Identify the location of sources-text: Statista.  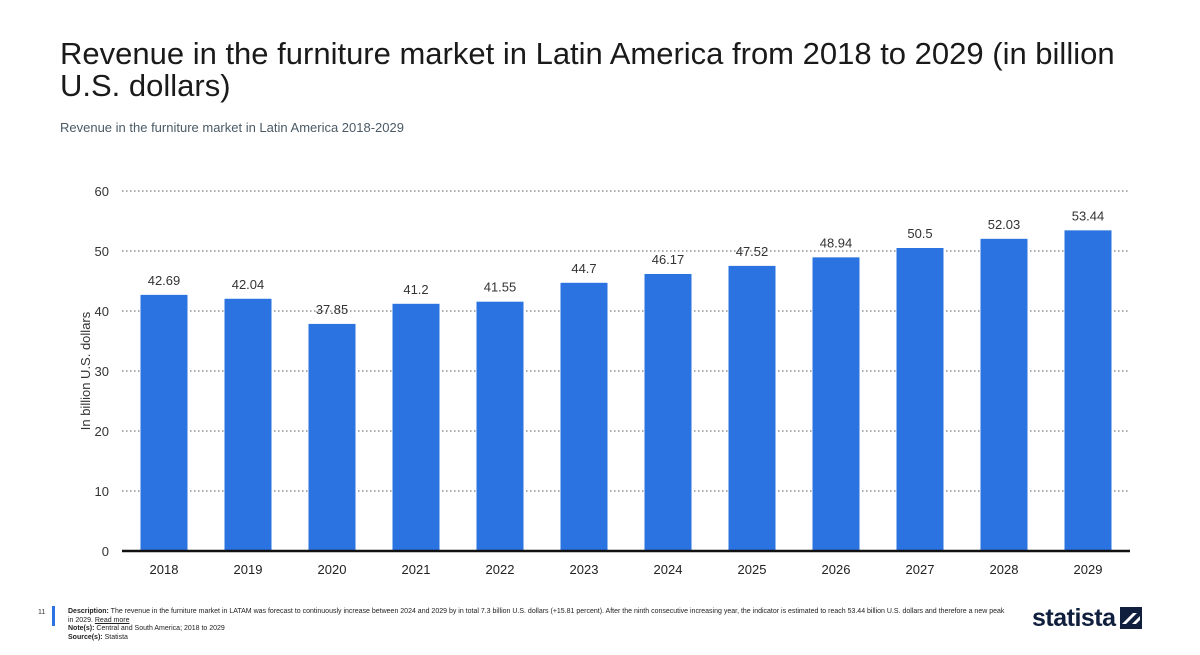
(116, 637).